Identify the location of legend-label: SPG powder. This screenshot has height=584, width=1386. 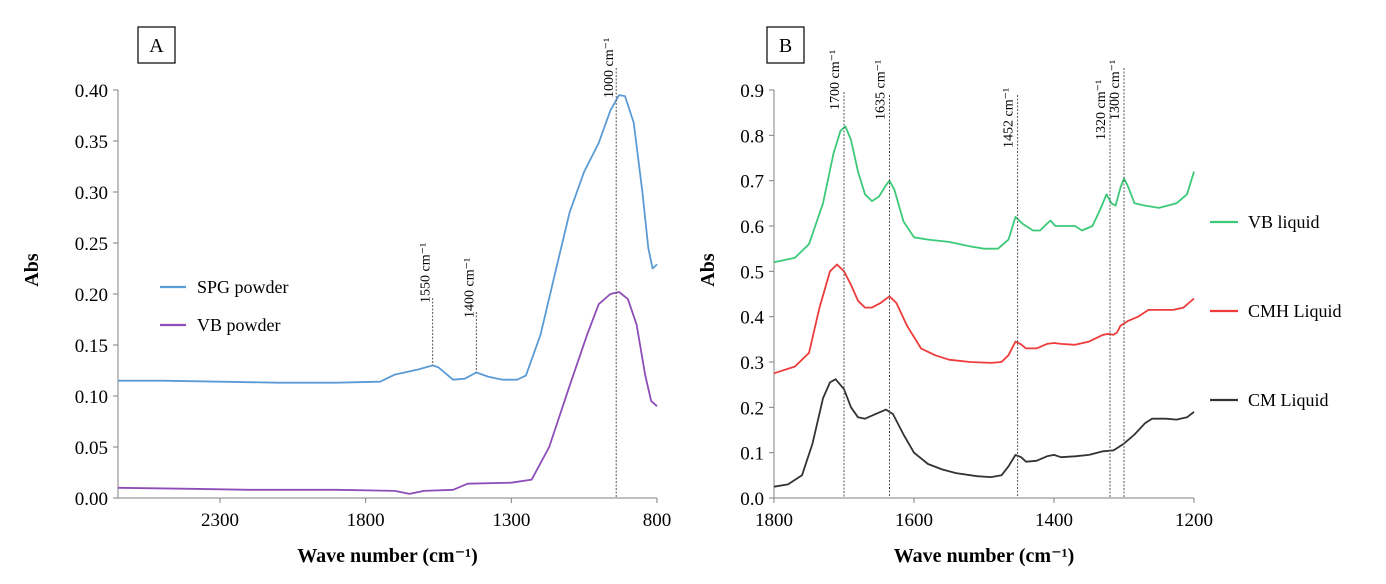
(243, 287).